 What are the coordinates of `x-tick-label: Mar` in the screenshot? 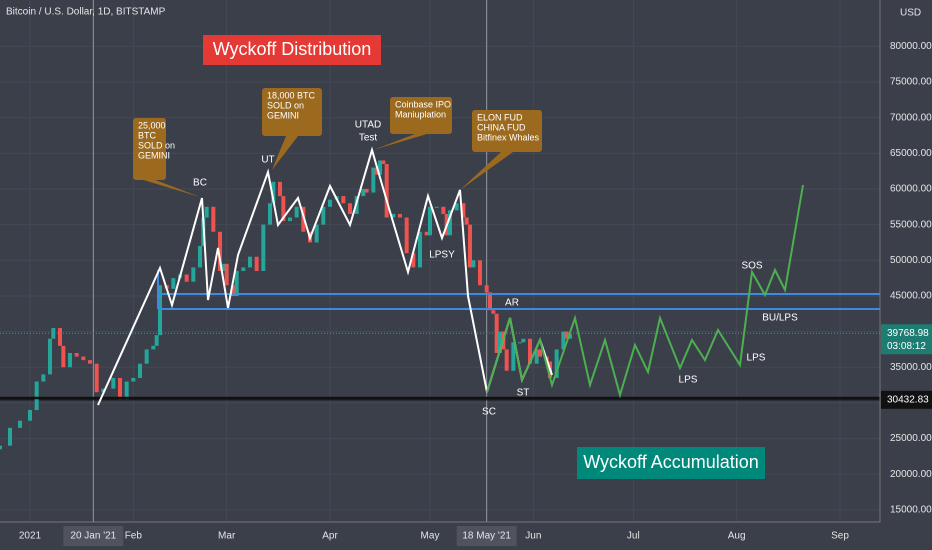 It's located at (227, 536).